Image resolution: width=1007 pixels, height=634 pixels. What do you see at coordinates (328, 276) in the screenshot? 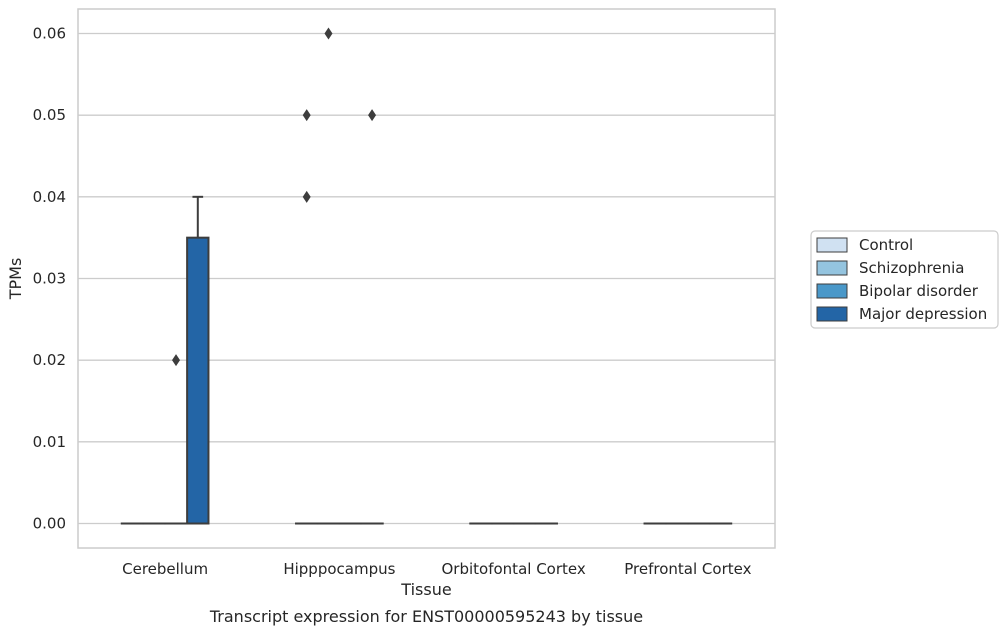
I see `box-schizophrenia` at bounding box center [328, 276].